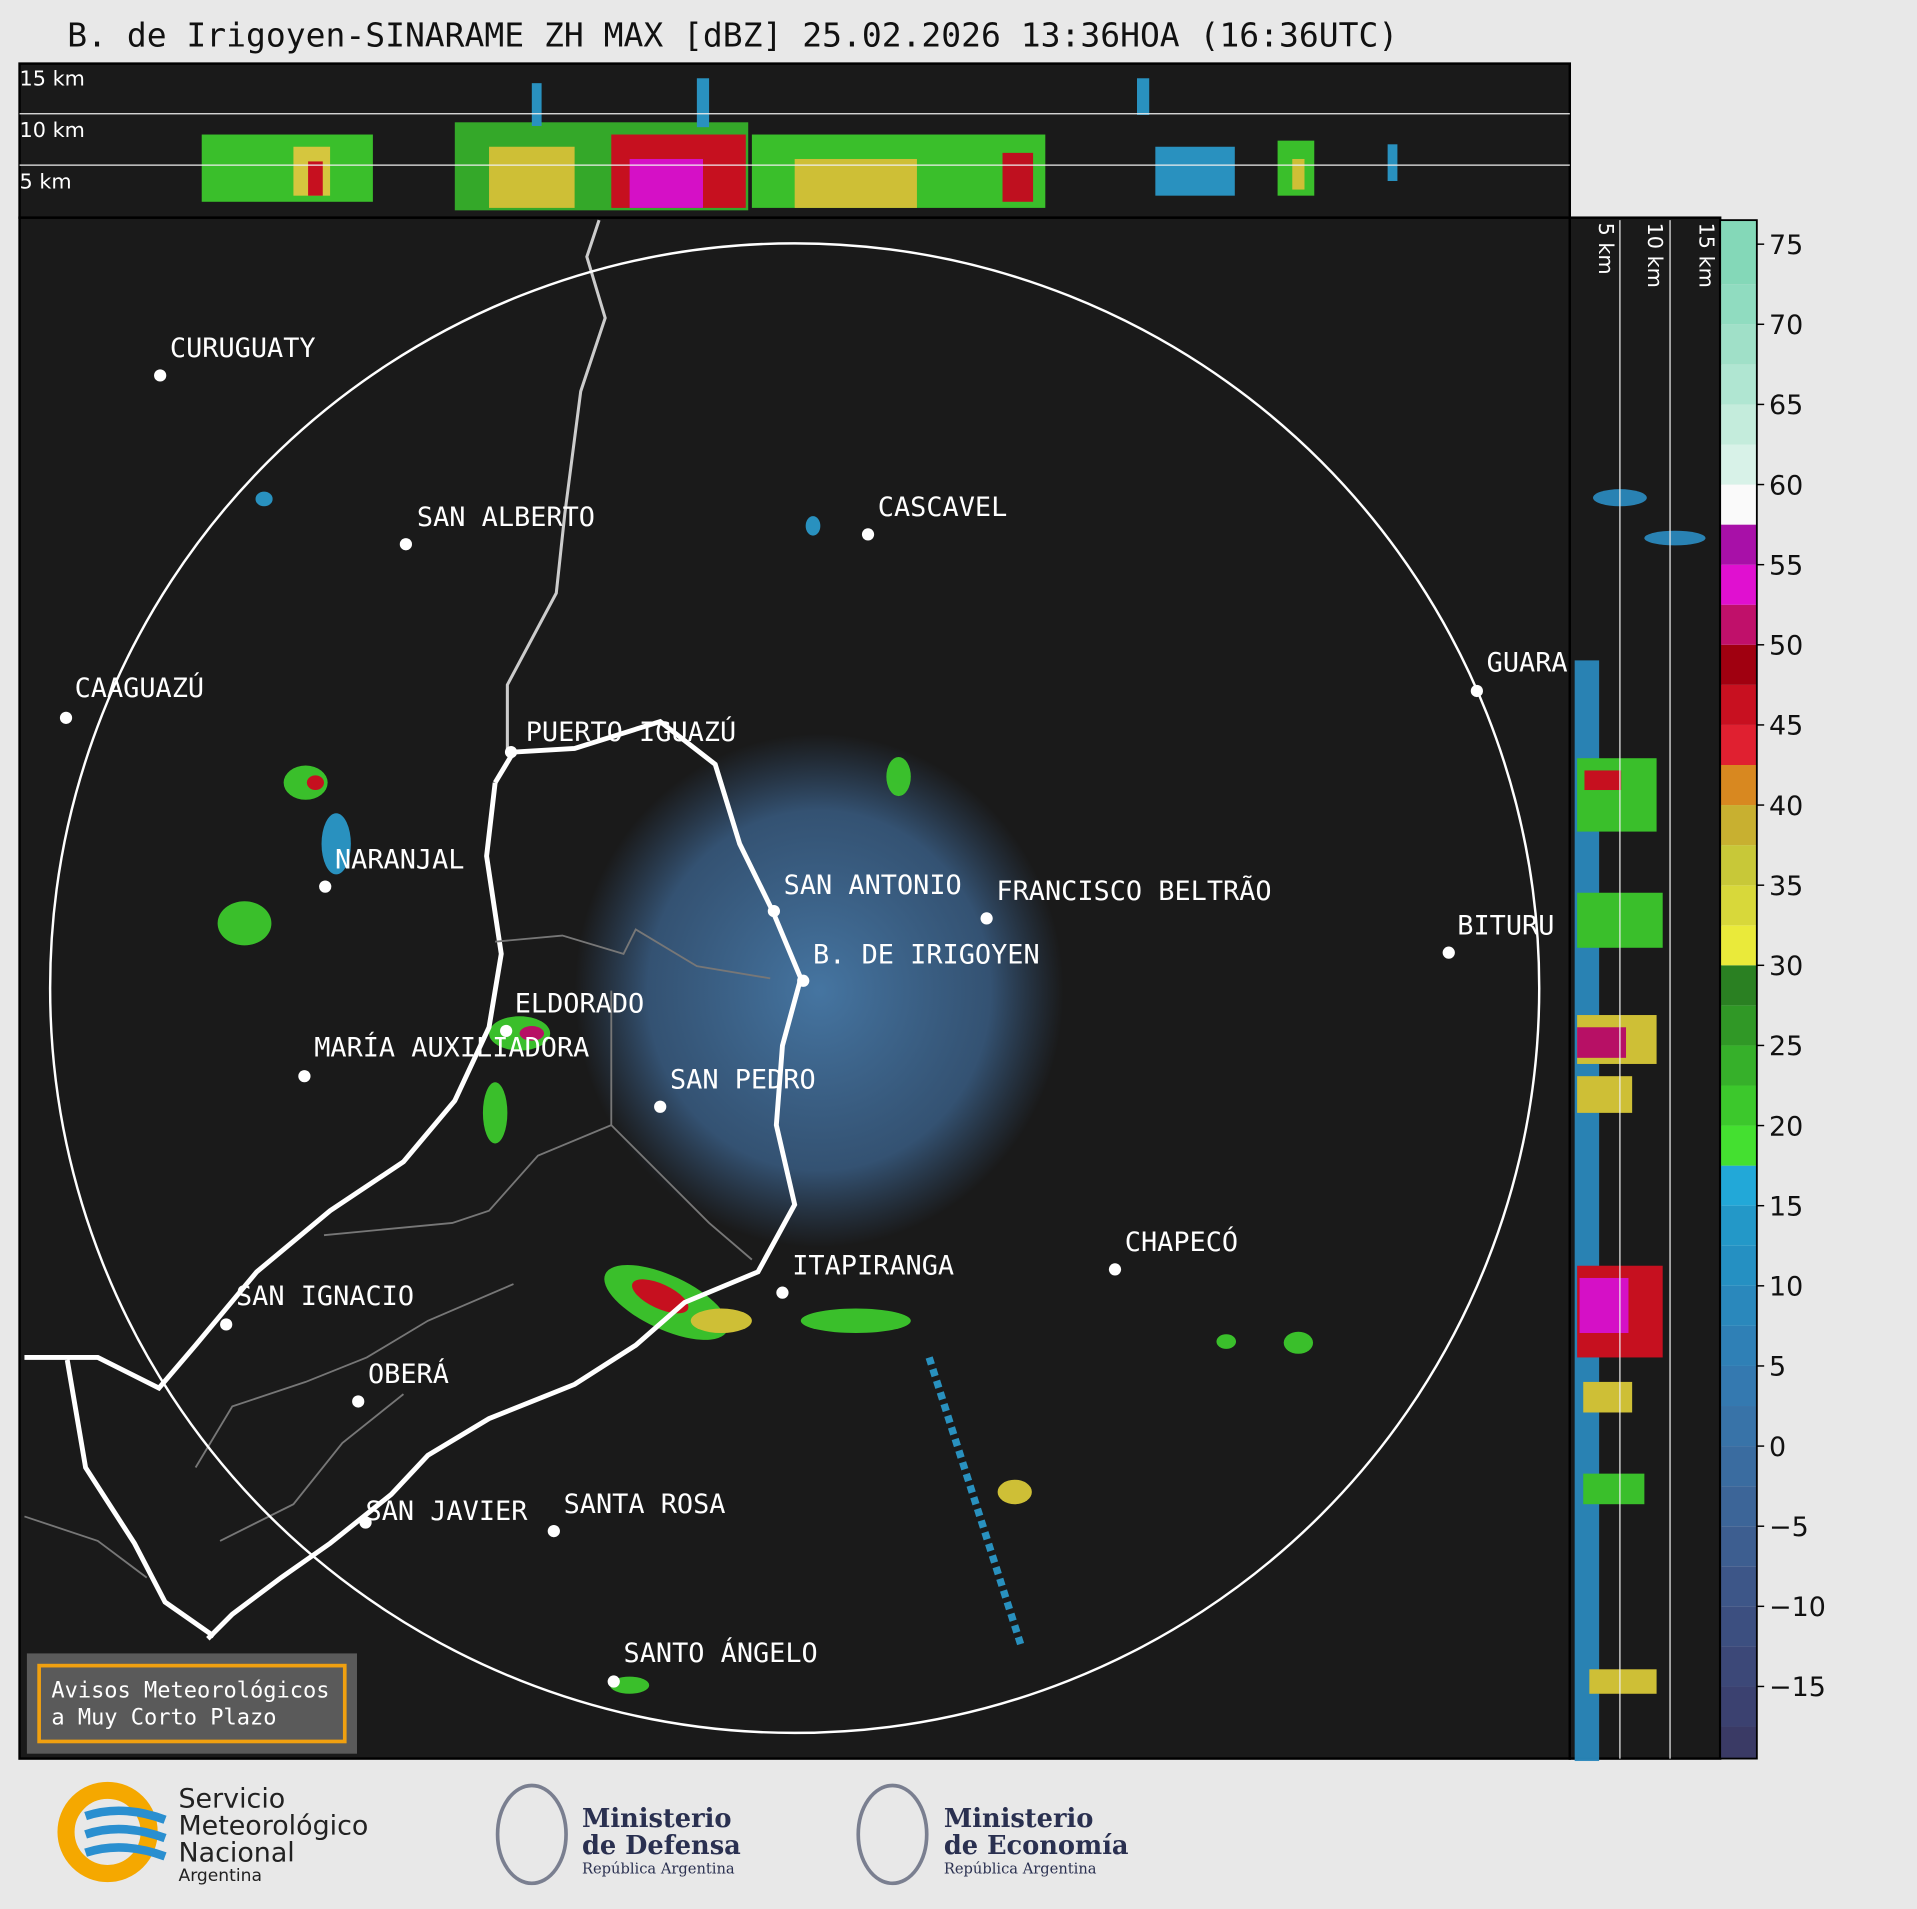 The width and height of the screenshot is (1917, 1909). What do you see at coordinates (451, 1048) in the screenshot?
I see `city-label: MARÍA AUXILIADORA` at bounding box center [451, 1048].